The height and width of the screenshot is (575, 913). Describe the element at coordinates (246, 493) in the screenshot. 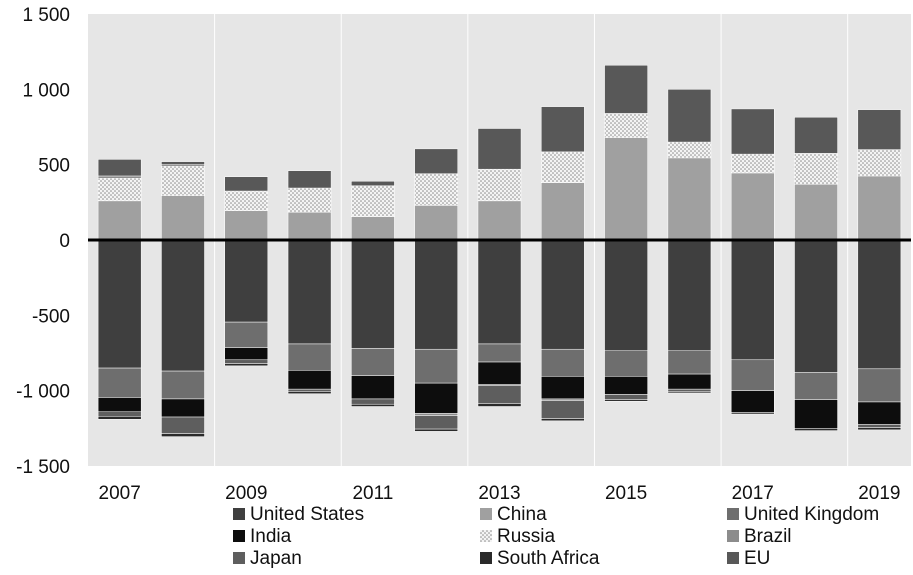

I see `x-tick-label: 2009` at that location.